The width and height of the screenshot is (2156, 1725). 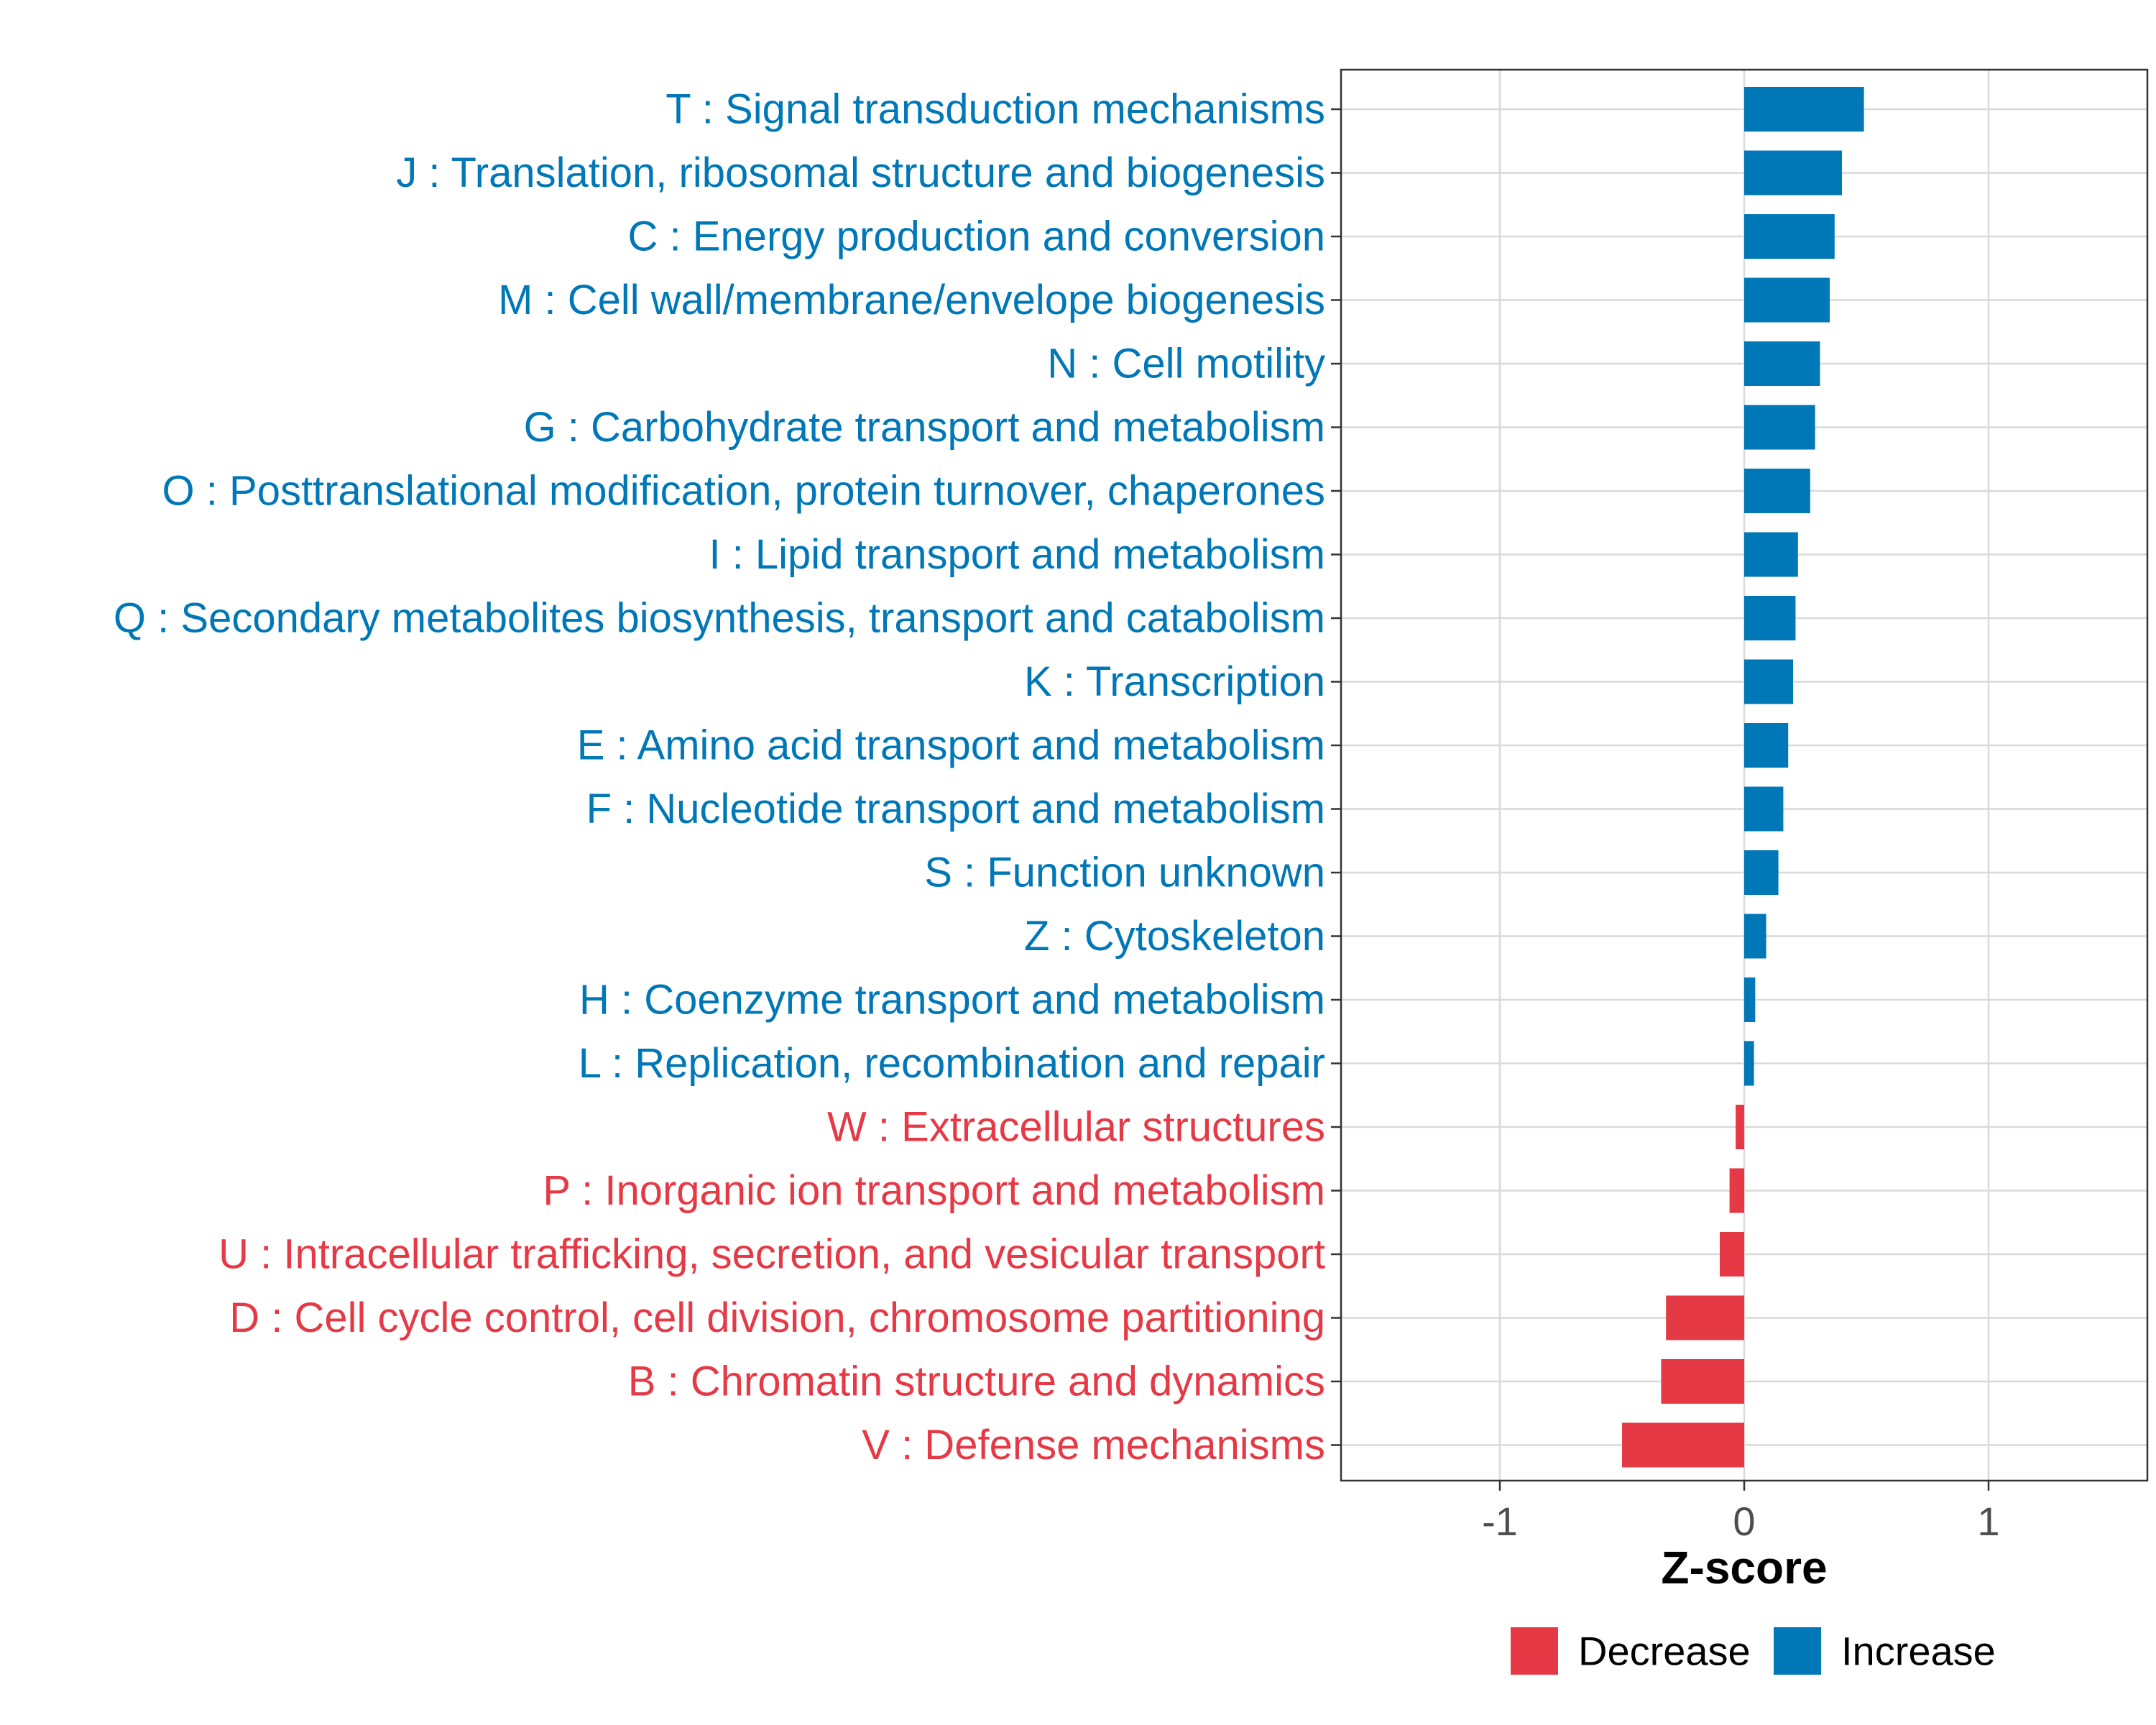 What do you see at coordinates (951, 745) in the screenshot?
I see `y-tick-label: E : Amino acid transport and metabolism` at bounding box center [951, 745].